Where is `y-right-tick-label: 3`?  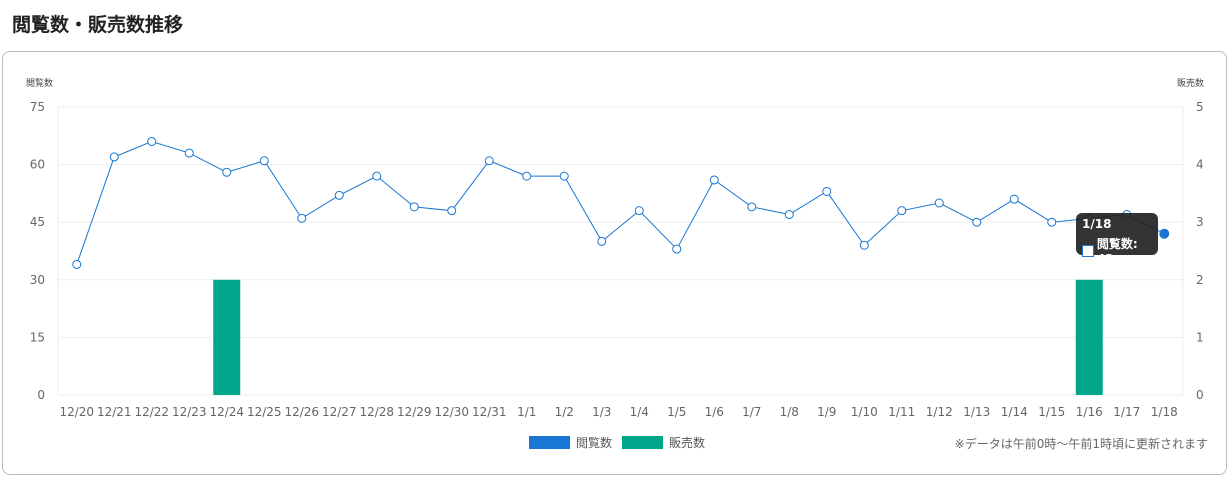
y-right-tick-label: 3 is located at coordinates (1200, 222).